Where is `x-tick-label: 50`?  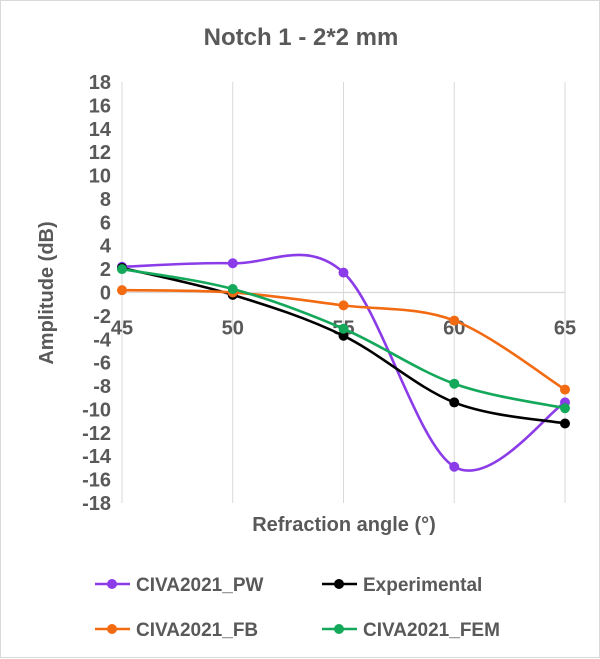 x-tick-label: 50 is located at coordinates (233, 329).